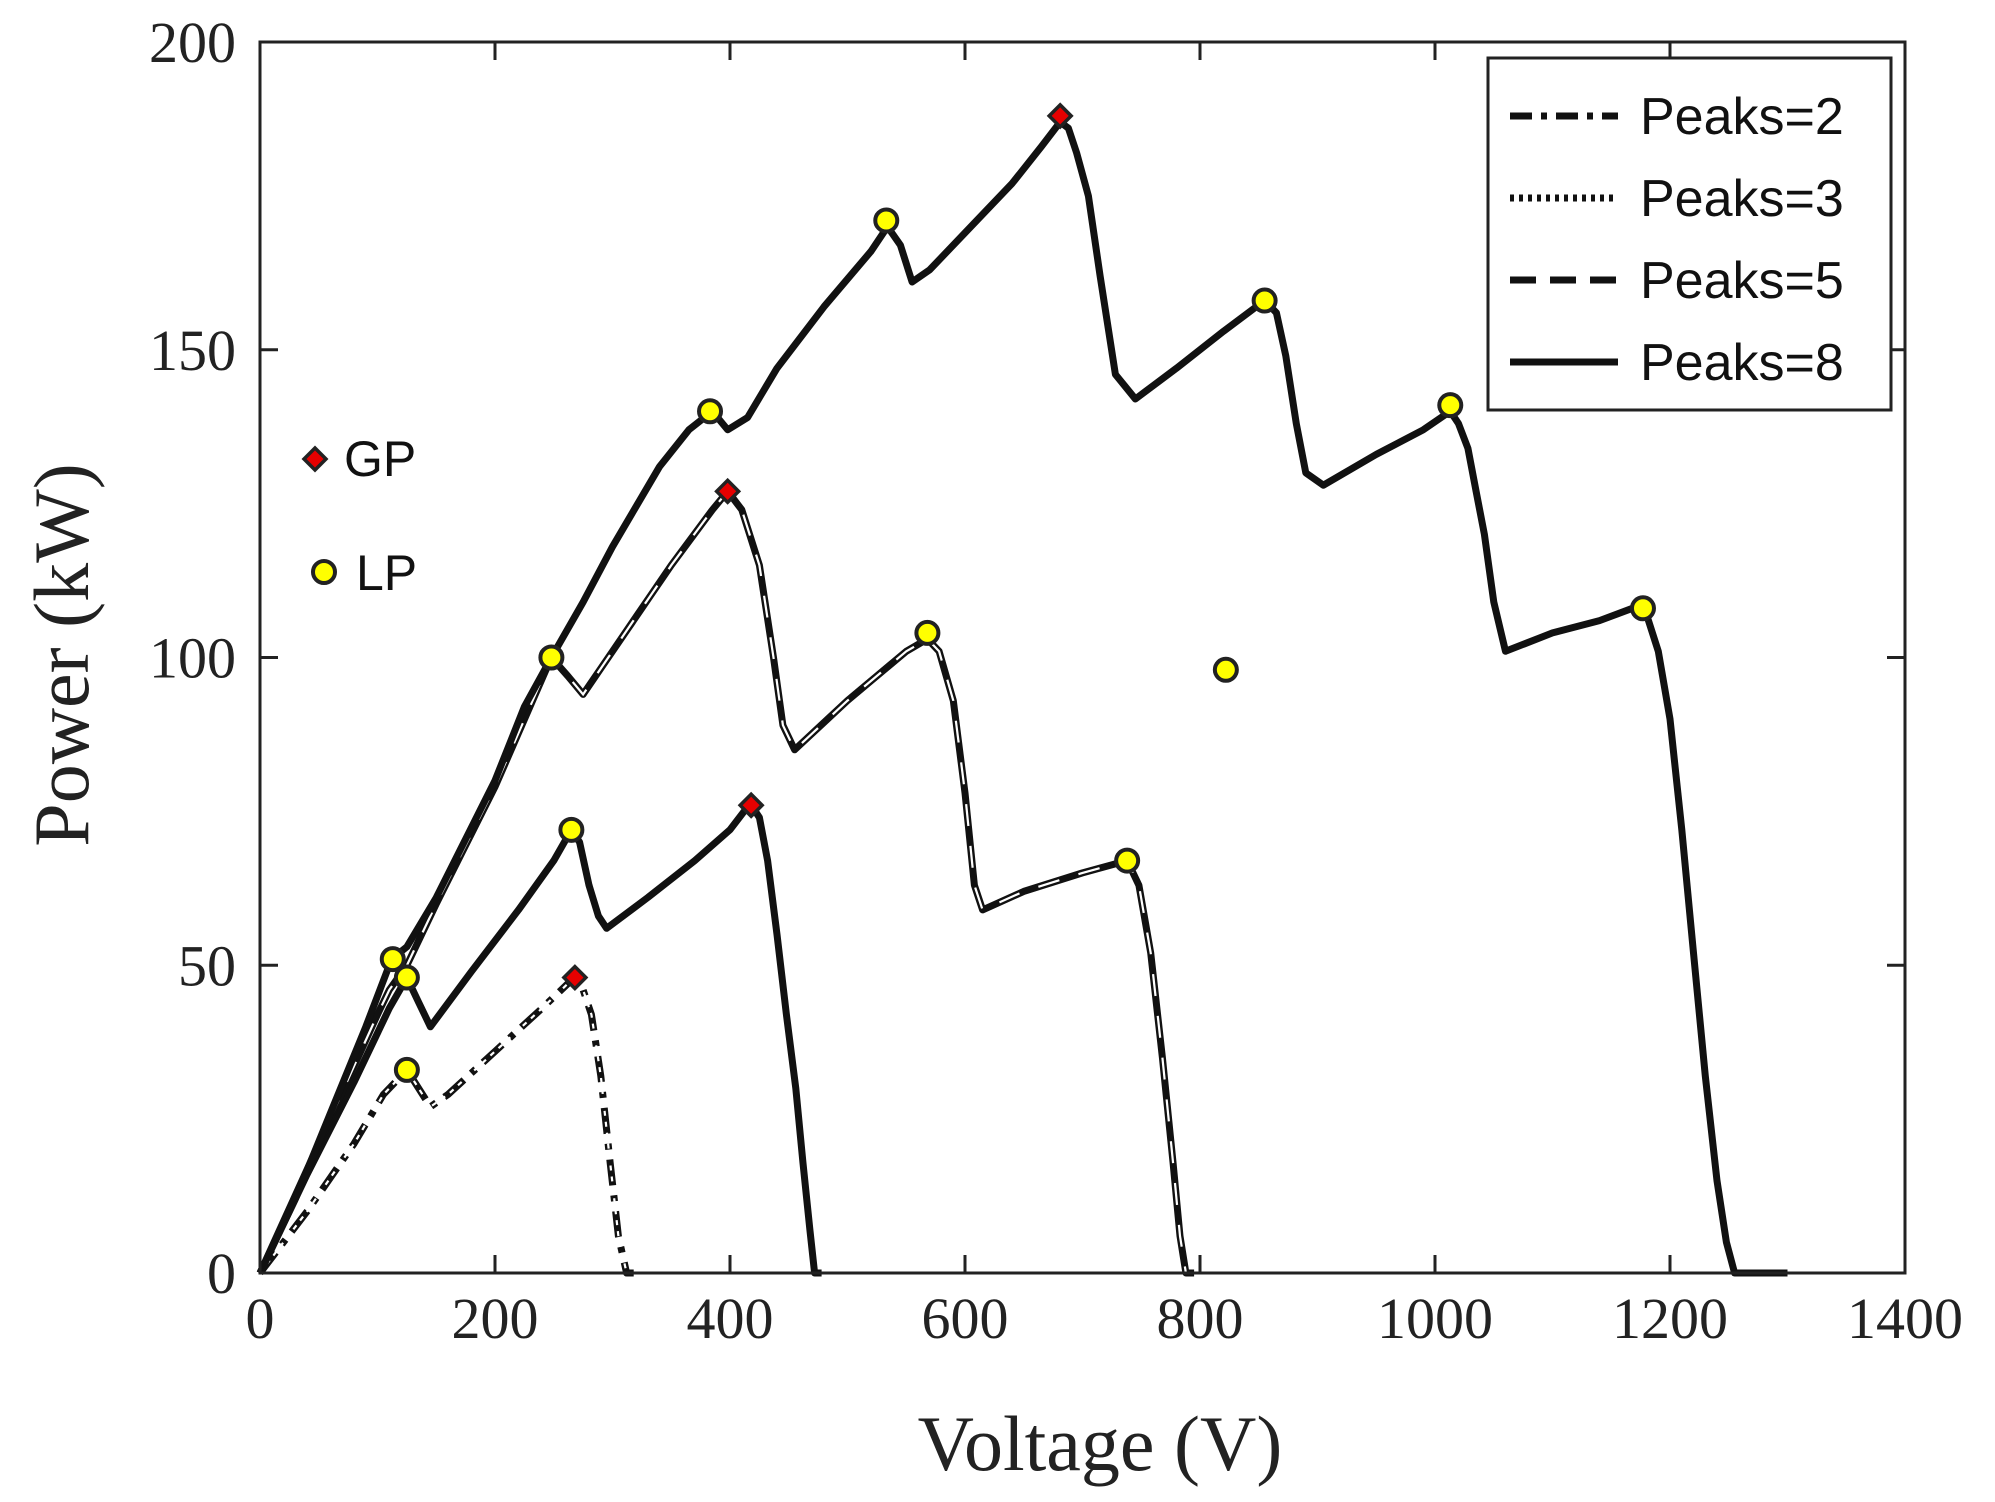 This screenshot has height=1502, width=1995. What do you see at coordinates (192, 658) in the screenshot?
I see `y-tick-label: 100` at bounding box center [192, 658].